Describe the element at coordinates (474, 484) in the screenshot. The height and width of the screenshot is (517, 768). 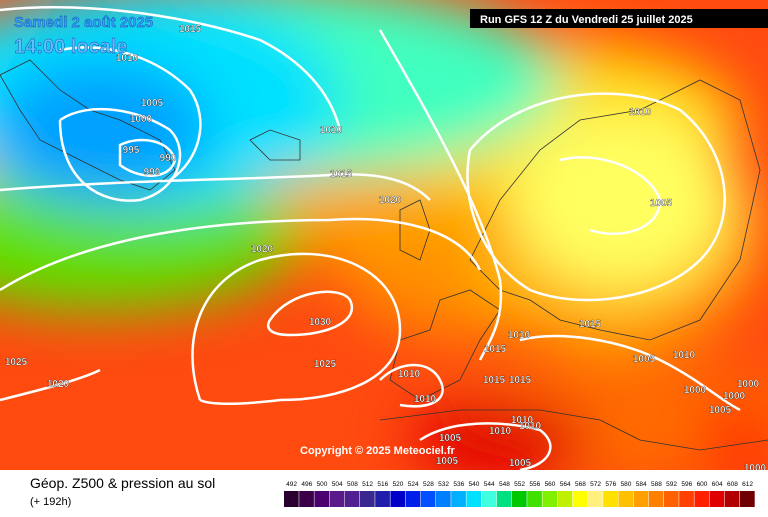
I see `scale-label: 540` at that location.